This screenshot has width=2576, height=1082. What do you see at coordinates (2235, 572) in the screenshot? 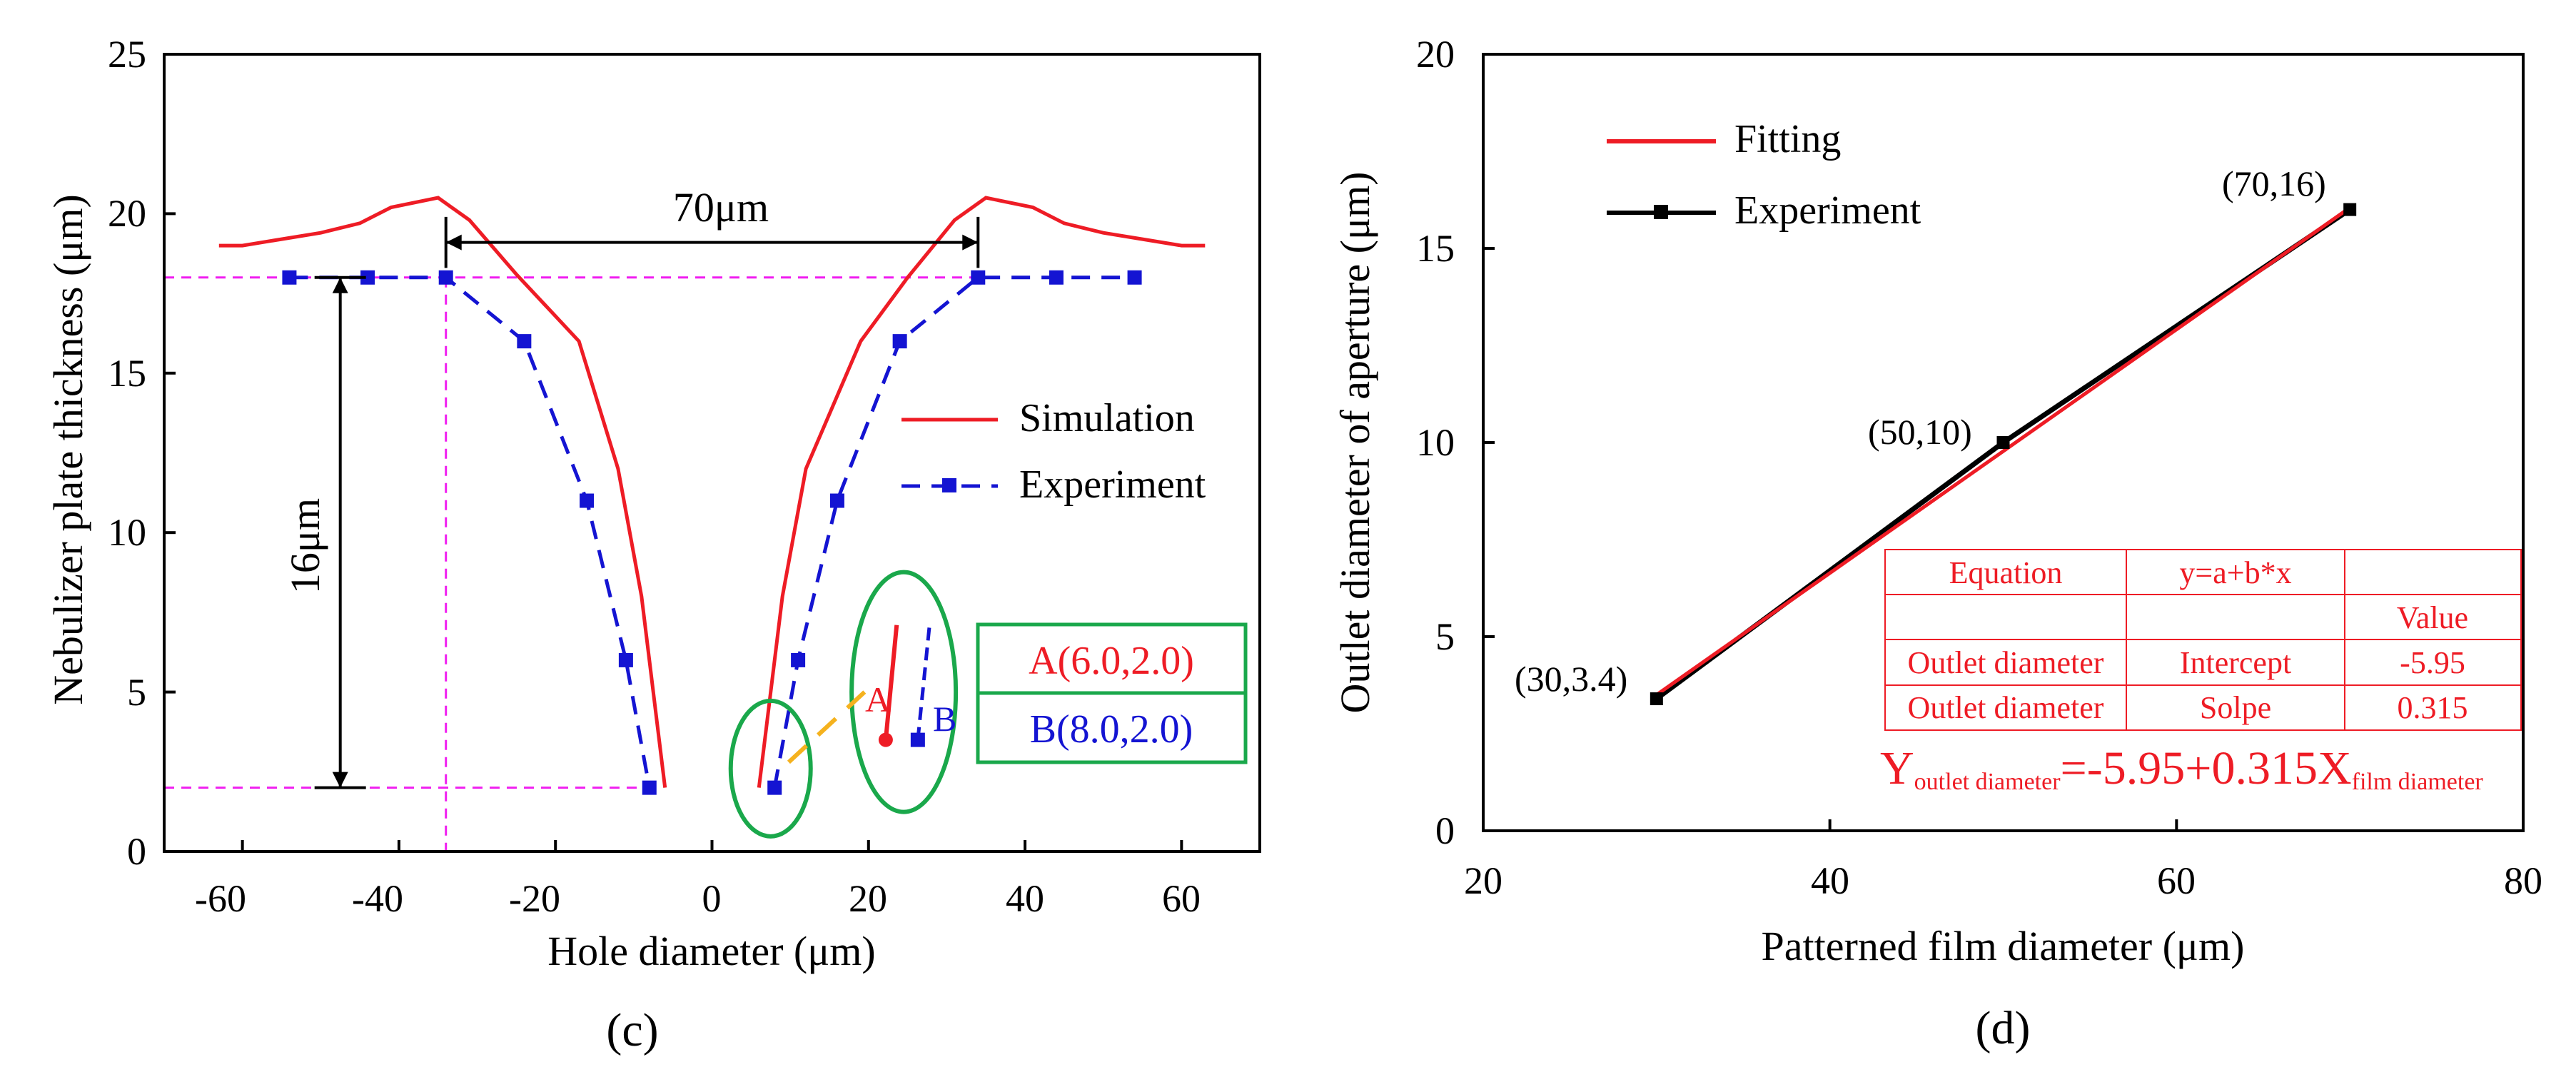
I see `table-cell: y=a+b*x` at bounding box center [2235, 572].